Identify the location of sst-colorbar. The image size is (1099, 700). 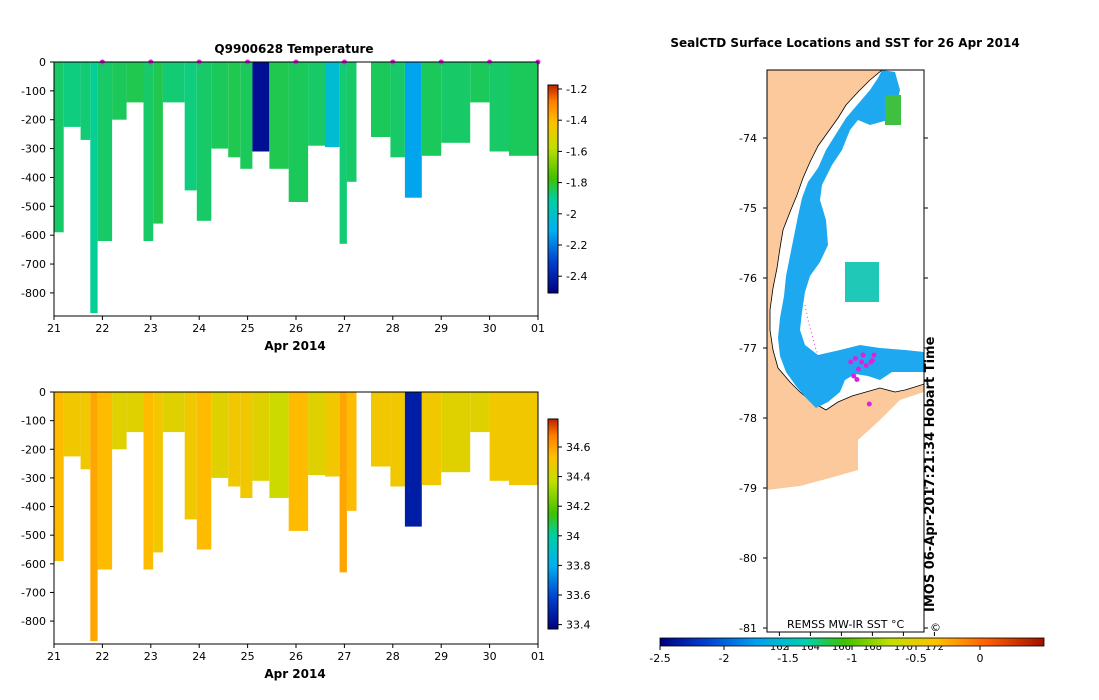
(852, 642).